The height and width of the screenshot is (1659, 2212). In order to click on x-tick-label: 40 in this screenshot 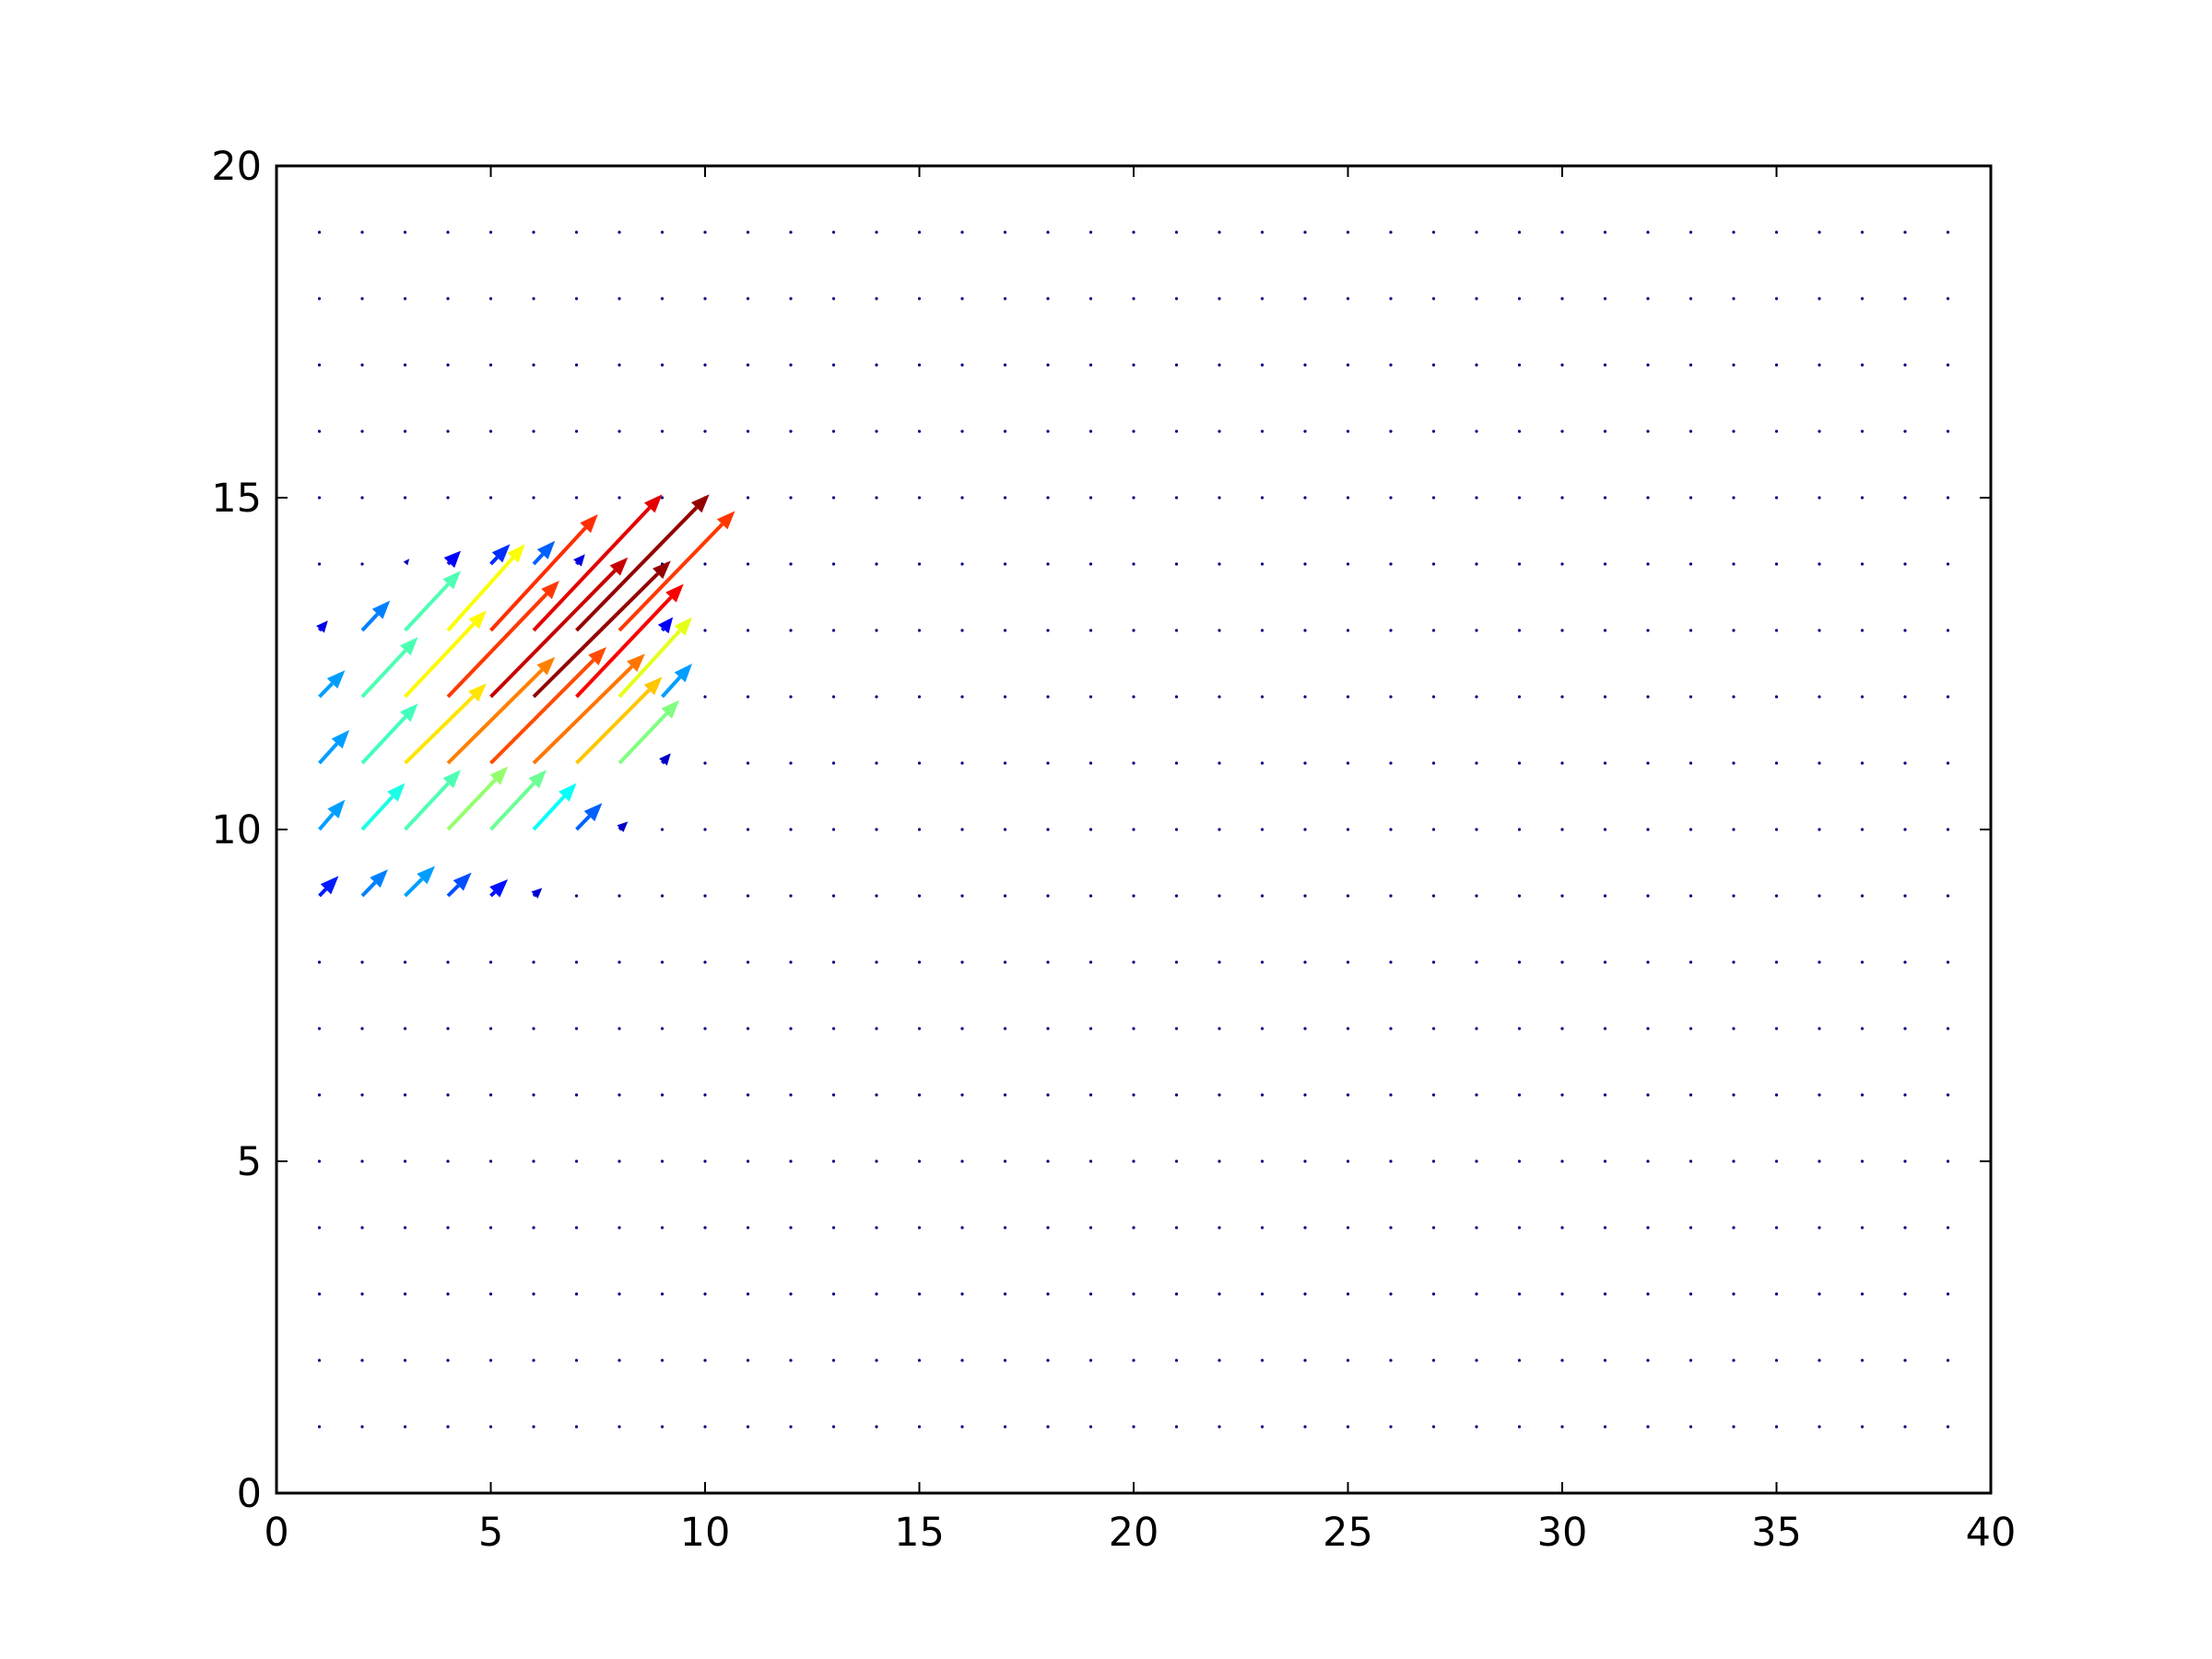, I will do `click(1991, 1533)`.